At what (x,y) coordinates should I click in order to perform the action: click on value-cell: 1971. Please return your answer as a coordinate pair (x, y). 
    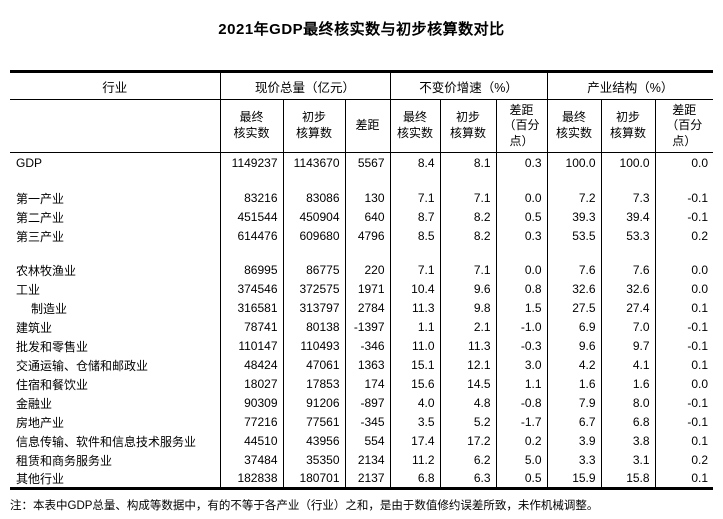
    Looking at the image, I should click on (368, 289).